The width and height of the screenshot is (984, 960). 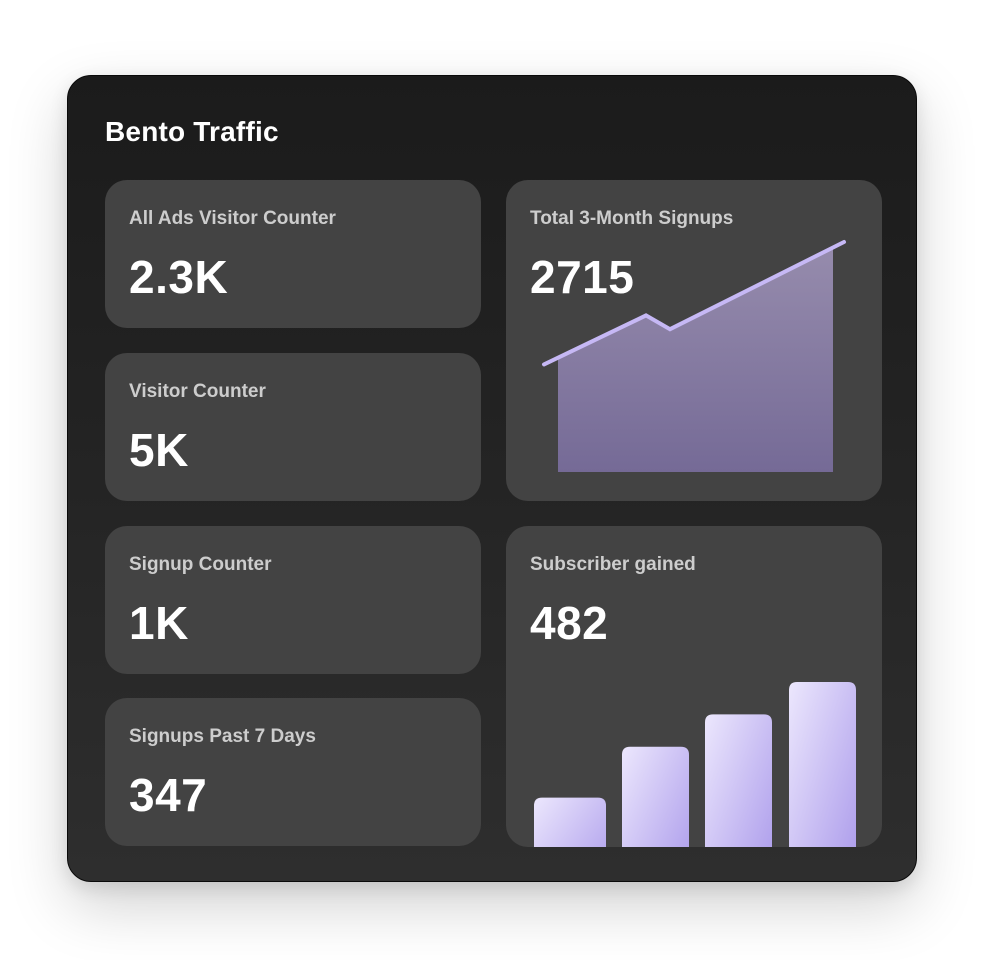 What do you see at coordinates (694, 303) in the screenshot?
I see `series-line` at bounding box center [694, 303].